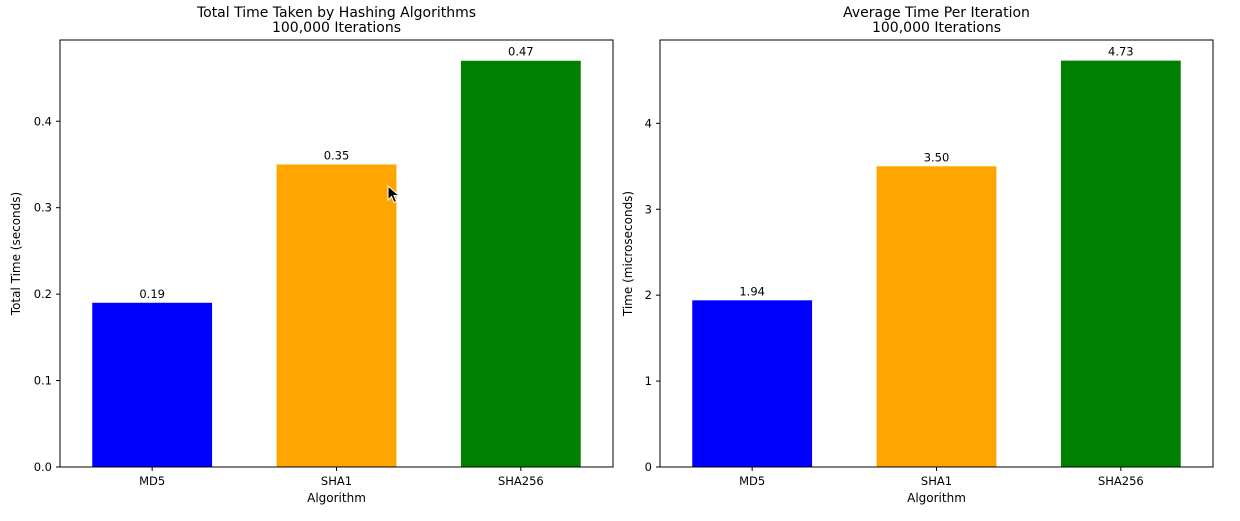 This screenshot has width=1240, height=521. What do you see at coordinates (648, 209) in the screenshot?
I see `y-tick-label: 3` at bounding box center [648, 209].